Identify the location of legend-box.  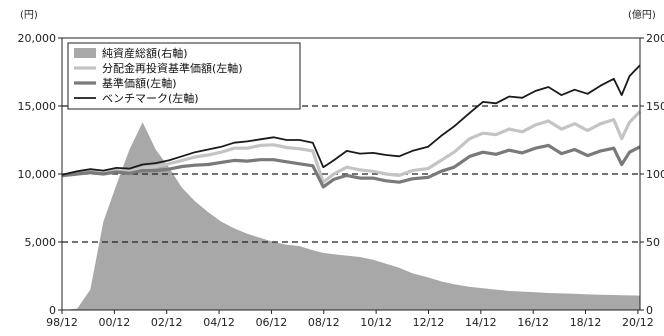
(184, 76).